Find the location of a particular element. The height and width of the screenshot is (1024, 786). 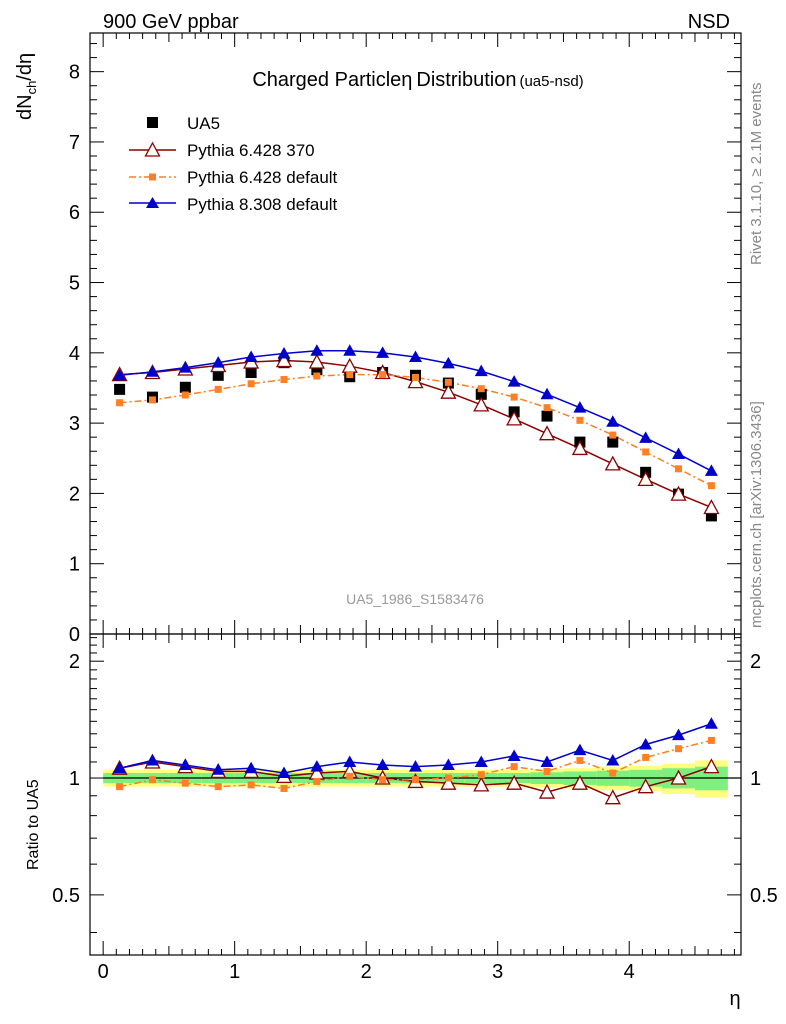

x-tick-label: 4 is located at coordinates (629, 972).